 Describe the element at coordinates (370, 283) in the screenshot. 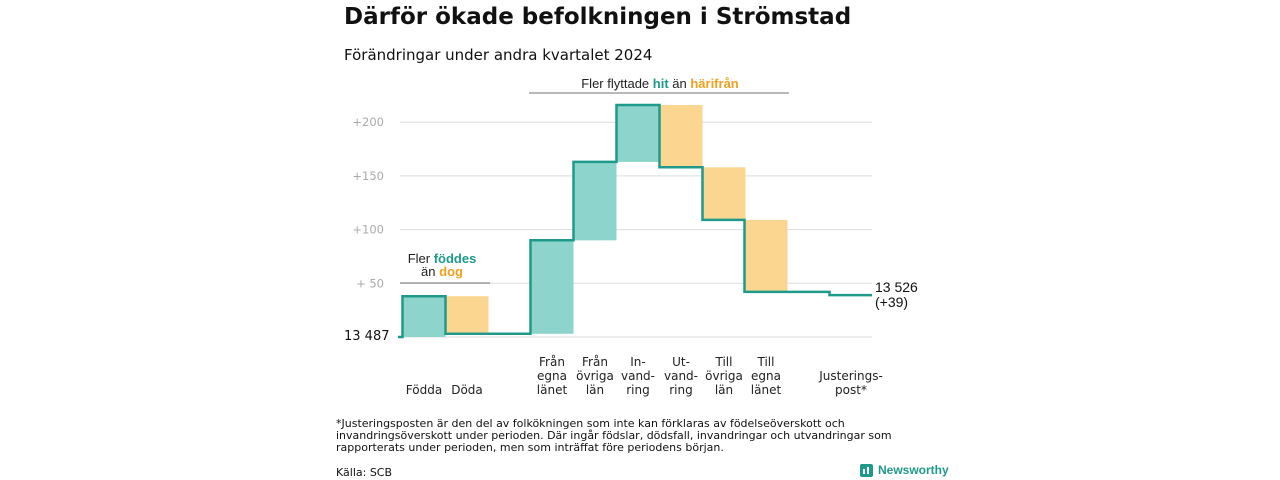

I see `y-tick-label-3: + 50` at that location.